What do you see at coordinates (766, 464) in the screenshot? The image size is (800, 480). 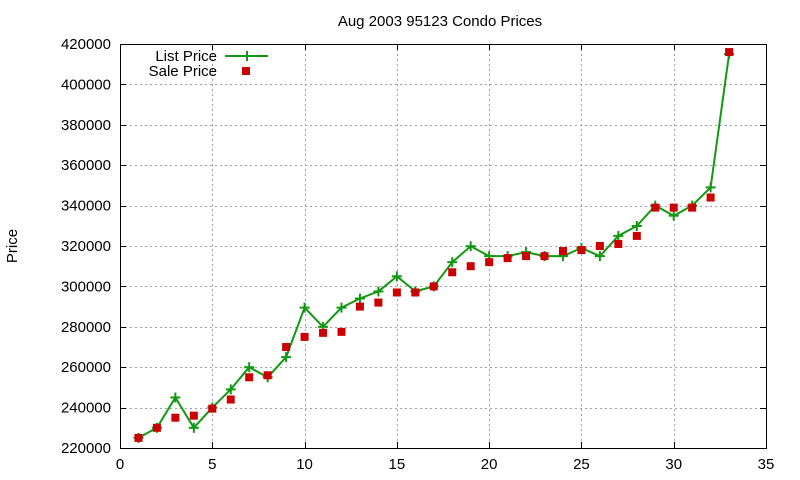 I see `x-tick-label: 35` at bounding box center [766, 464].